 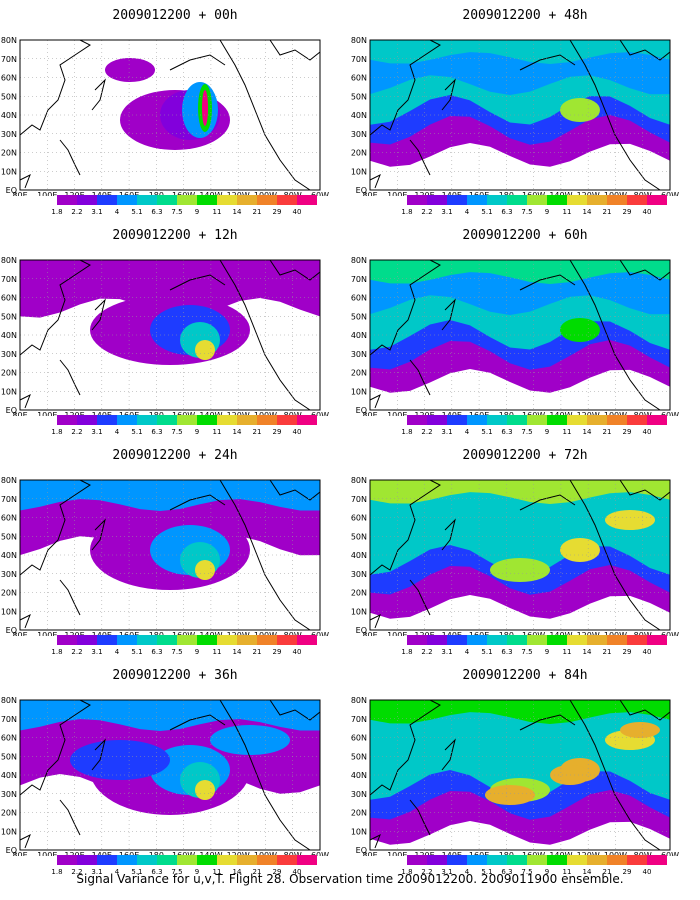 What do you see at coordinates (183, 633) in the screenshot?
I see `lon-tick-label: 160W` at bounding box center [183, 633].